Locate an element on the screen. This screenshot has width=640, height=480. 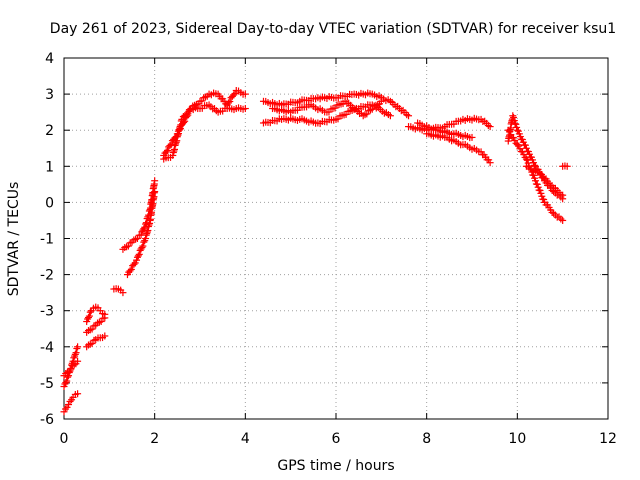
x-tick-label: 6 is located at coordinates (336, 439).